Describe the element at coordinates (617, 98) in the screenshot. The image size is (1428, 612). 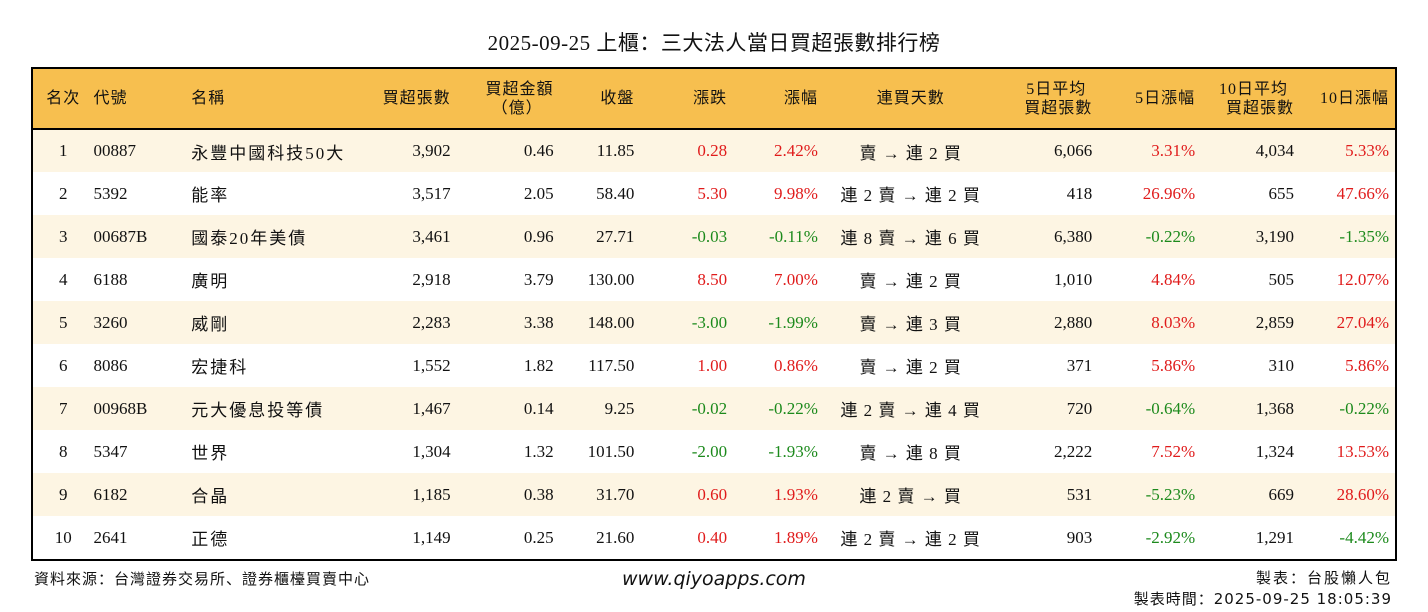
I see `col-header-close: 收盤` at that location.